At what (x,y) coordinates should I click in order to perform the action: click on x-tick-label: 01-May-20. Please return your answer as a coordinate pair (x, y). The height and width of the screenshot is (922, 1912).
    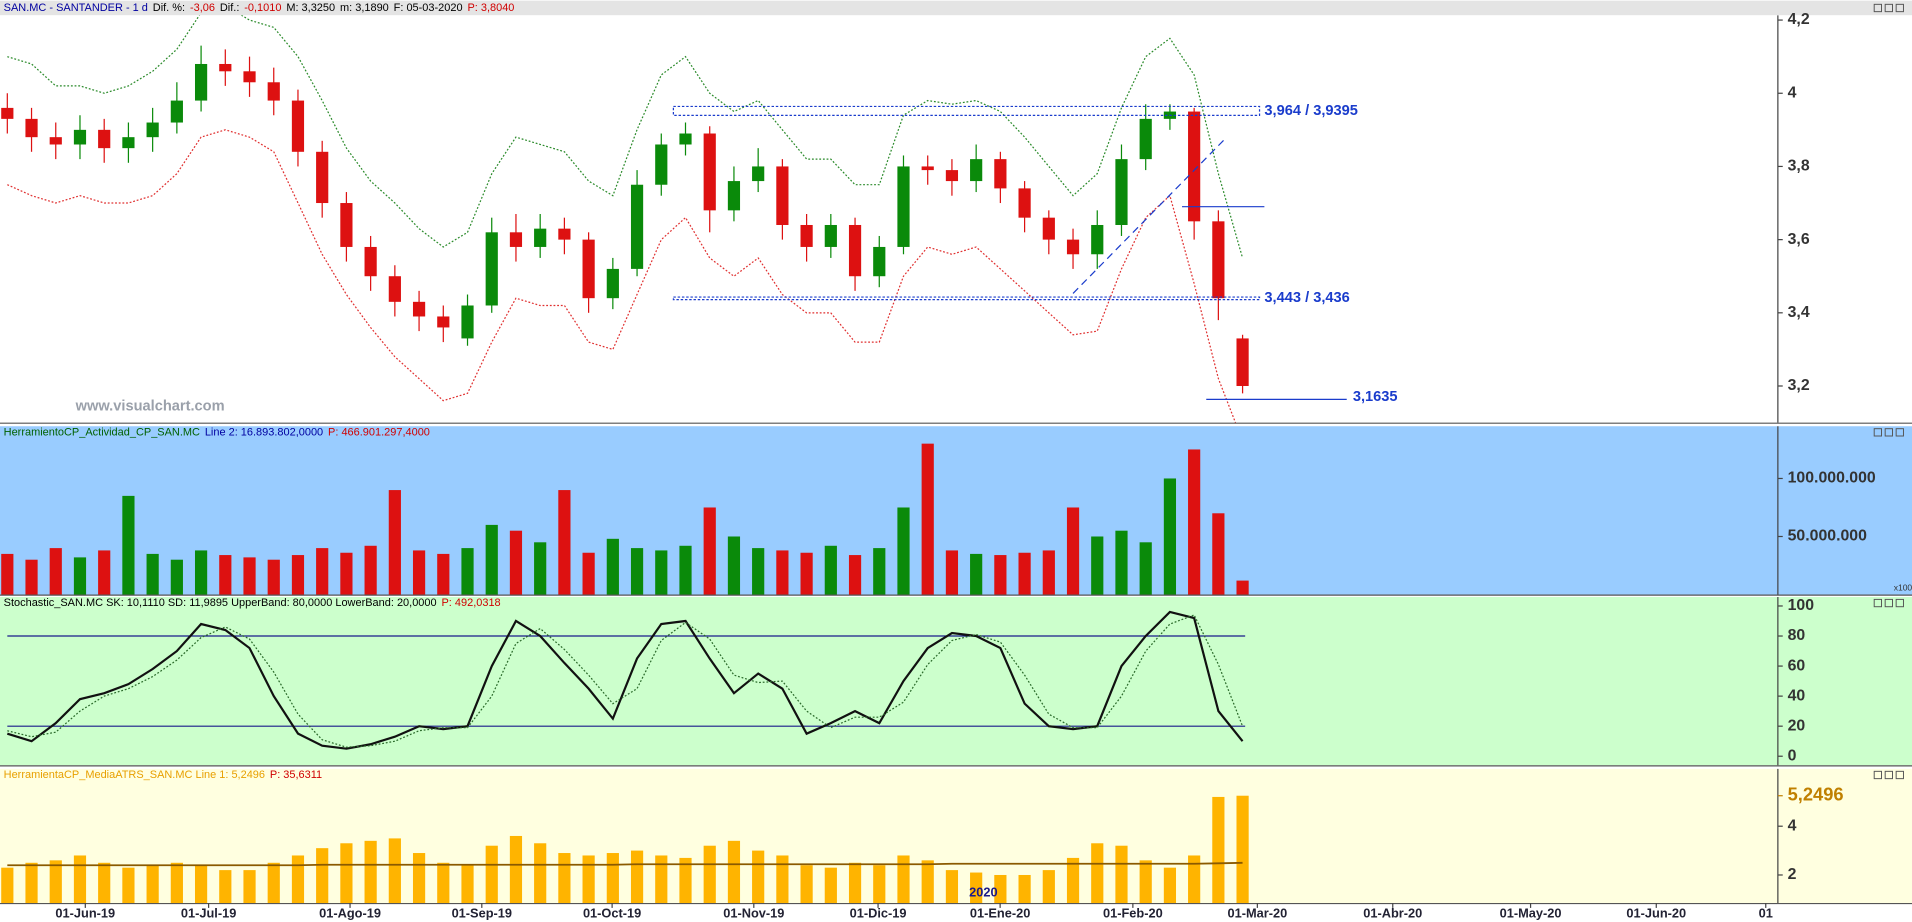
    Looking at the image, I should click on (1531, 912).